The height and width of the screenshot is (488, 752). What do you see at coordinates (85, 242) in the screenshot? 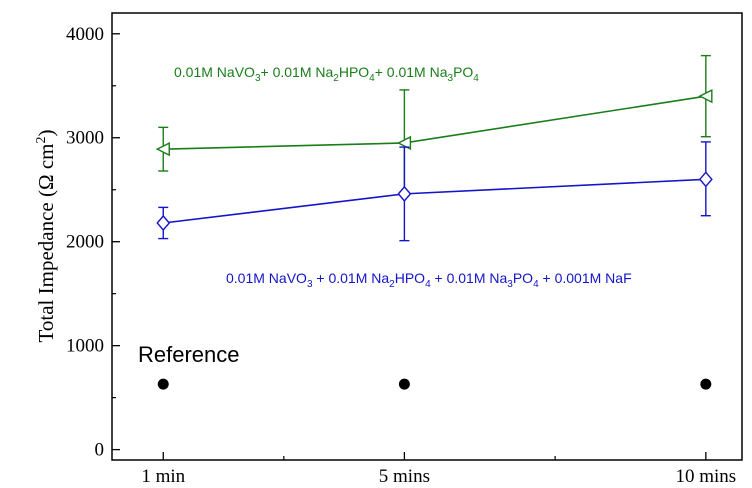
I see `y-tick-label: 2000` at bounding box center [85, 242].